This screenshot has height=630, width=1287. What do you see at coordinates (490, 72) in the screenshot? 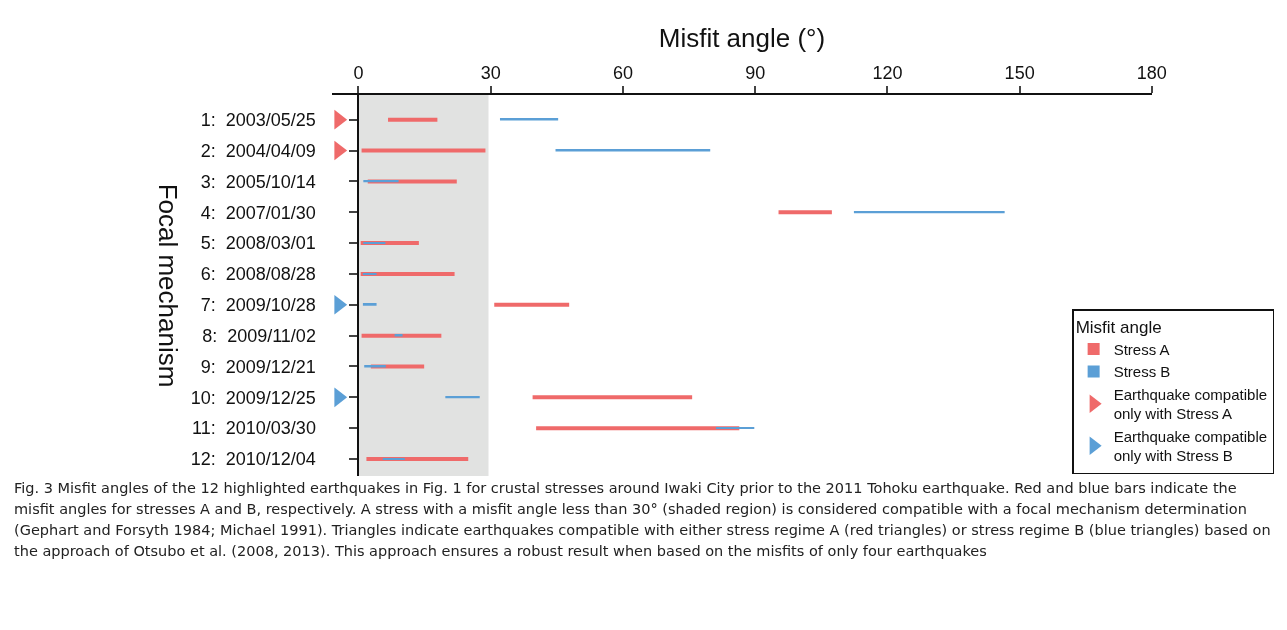
I see `x-tick-label: 30` at bounding box center [490, 72].